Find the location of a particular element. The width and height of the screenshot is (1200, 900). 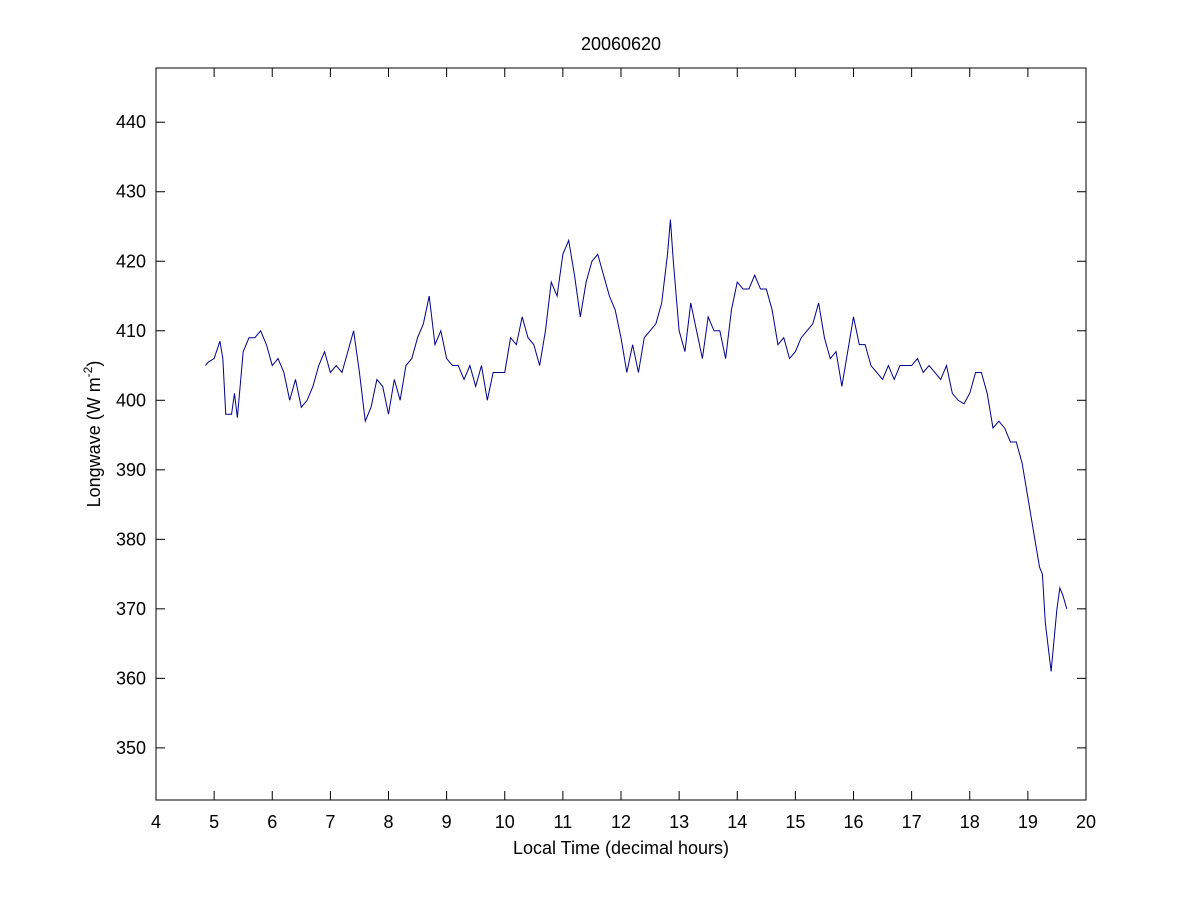

x-tick-label: 19 is located at coordinates (1028, 822).